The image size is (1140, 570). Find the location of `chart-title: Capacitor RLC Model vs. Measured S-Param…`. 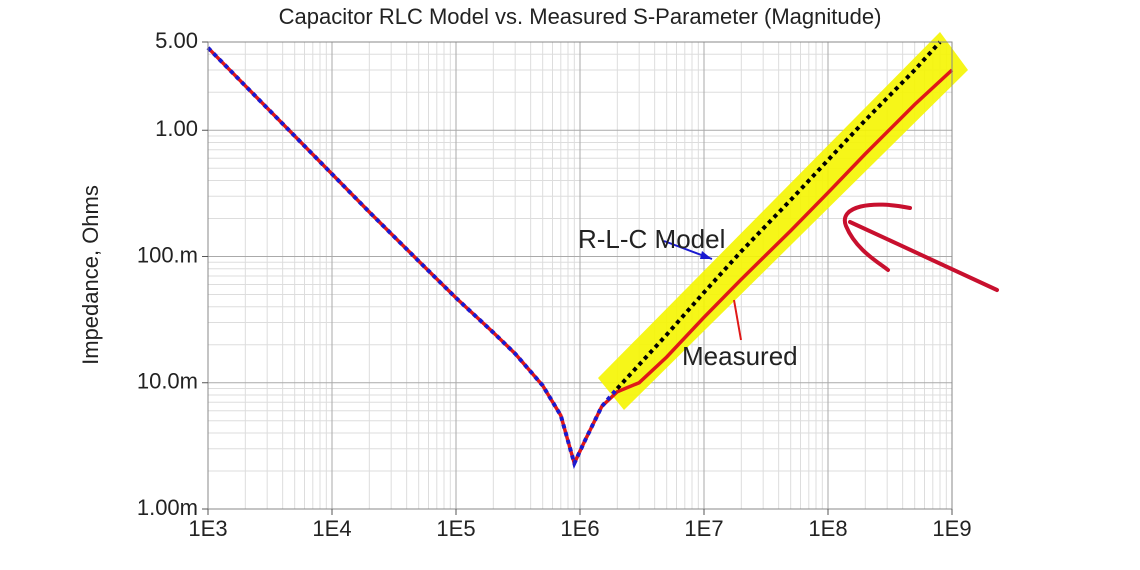

chart-title: Capacitor RLC Model vs. Measured S-Param… is located at coordinates (580, 16).